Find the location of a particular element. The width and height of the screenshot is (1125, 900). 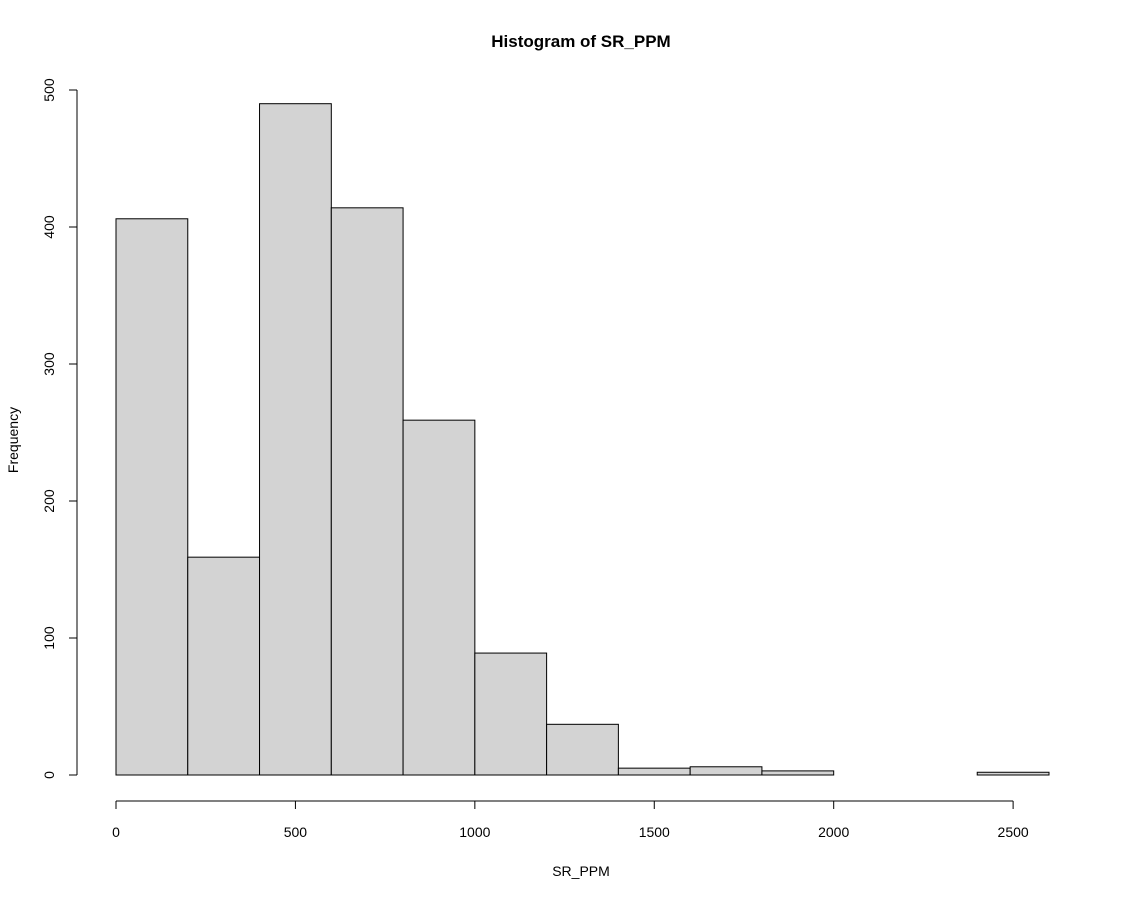

x-tick-label-3: 1500 is located at coordinates (654, 832).